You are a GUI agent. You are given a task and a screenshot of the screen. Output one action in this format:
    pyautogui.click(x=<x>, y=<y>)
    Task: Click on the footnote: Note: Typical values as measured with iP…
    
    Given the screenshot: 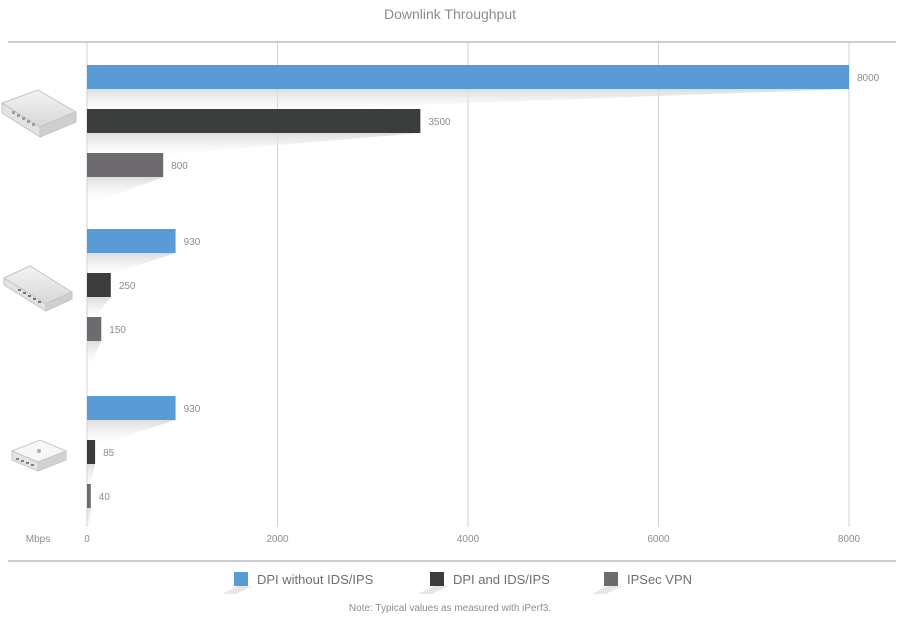 What is the action you would take?
    pyautogui.click(x=450, y=608)
    